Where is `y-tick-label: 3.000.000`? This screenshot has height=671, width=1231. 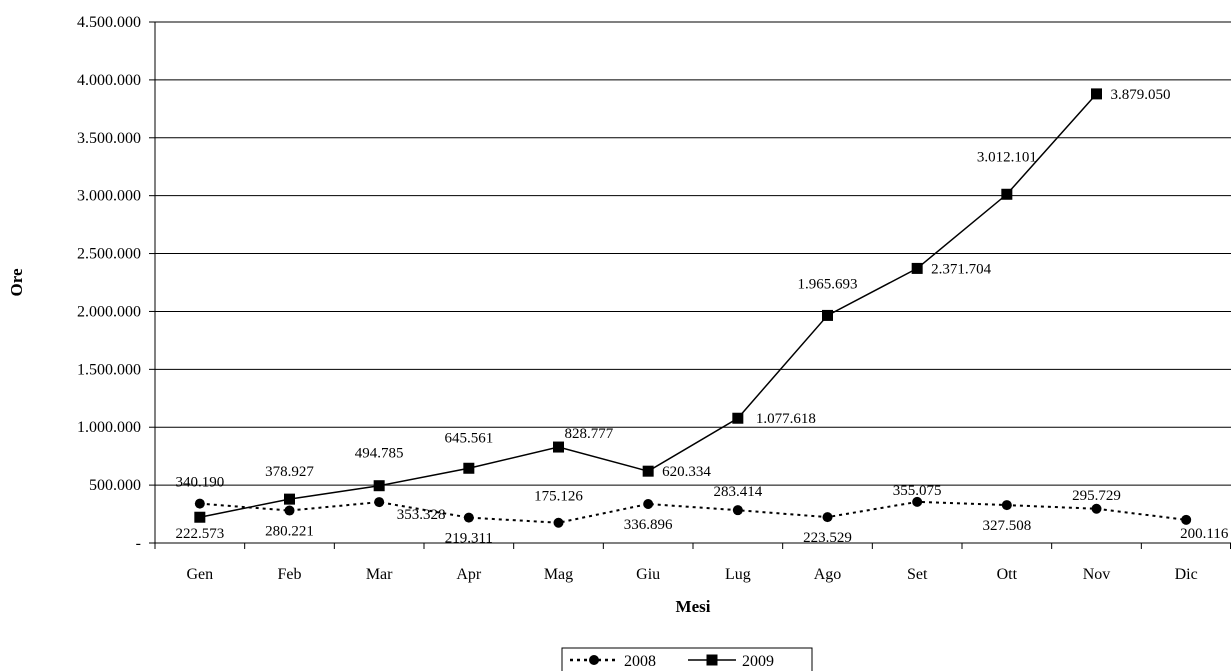
y-tick-label: 3.000.000 is located at coordinates (109, 196).